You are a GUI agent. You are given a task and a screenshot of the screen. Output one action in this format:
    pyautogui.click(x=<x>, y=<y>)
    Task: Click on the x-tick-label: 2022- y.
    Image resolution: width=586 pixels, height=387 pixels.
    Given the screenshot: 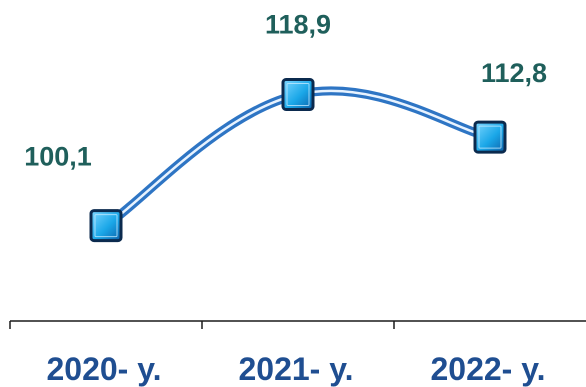 What is the action you would take?
    pyautogui.click(x=487, y=369)
    